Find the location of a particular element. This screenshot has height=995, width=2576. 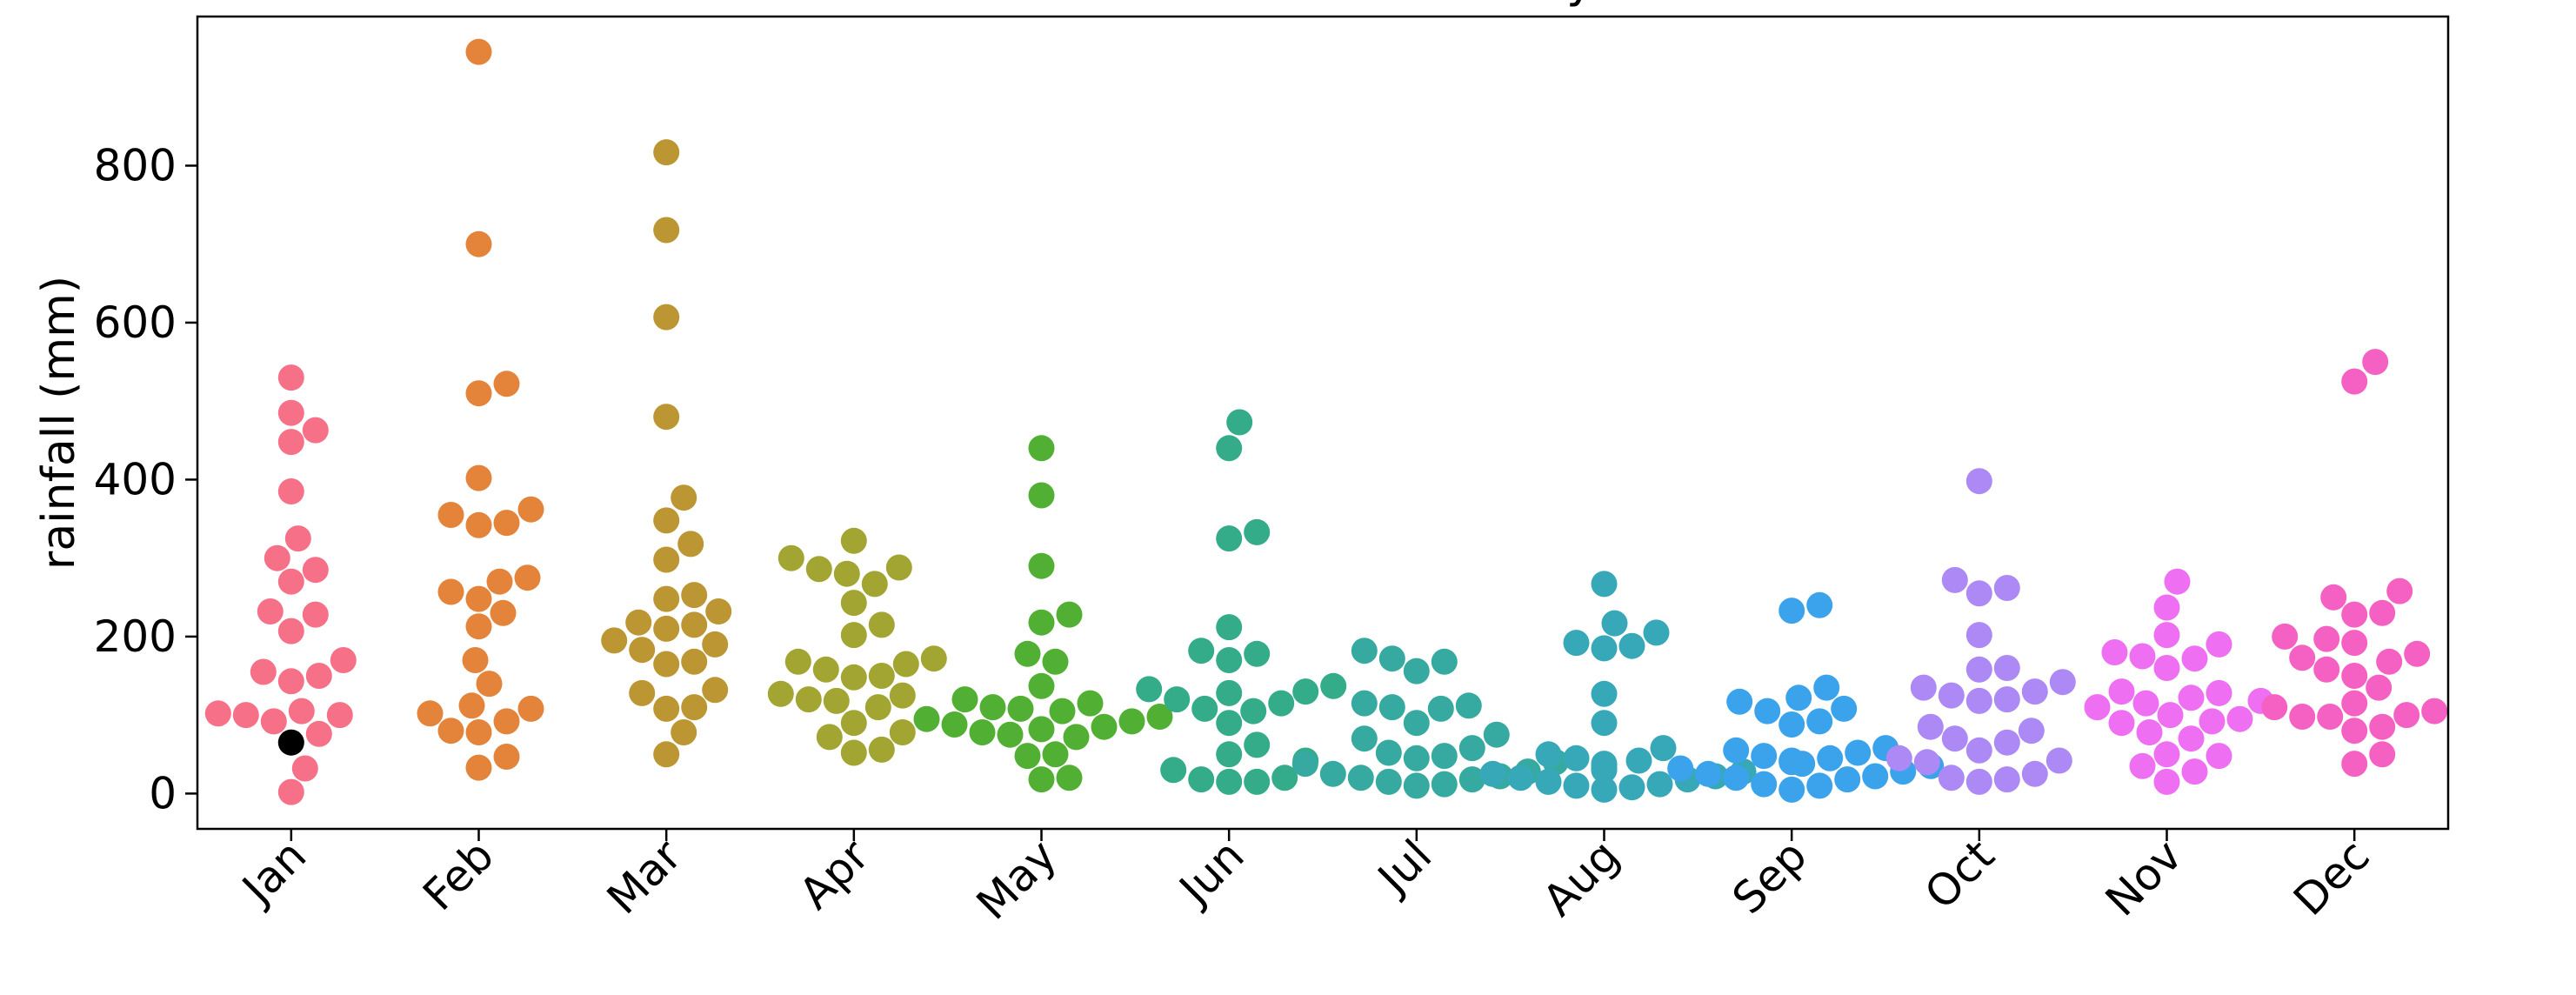

x-tick-label: Jun is located at coordinates (1210, 872).